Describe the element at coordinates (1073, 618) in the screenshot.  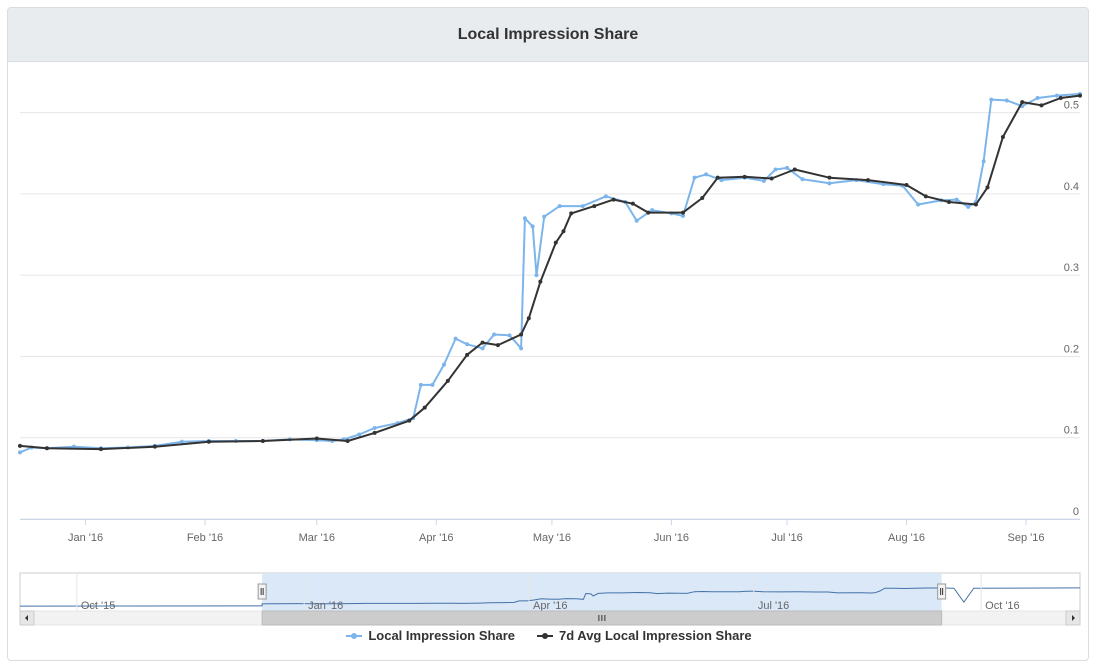
I see `arrow-right-icon` at that location.